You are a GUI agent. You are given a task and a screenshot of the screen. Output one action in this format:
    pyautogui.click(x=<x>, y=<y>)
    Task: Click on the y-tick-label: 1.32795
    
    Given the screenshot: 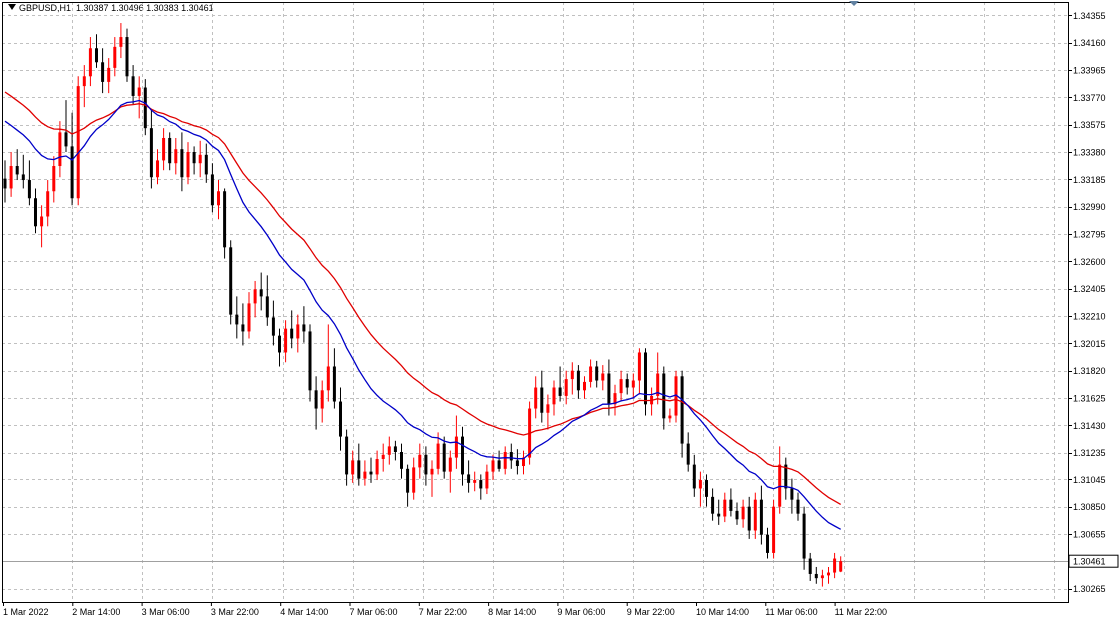 What is the action you would take?
    pyautogui.click(x=1089, y=235)
    